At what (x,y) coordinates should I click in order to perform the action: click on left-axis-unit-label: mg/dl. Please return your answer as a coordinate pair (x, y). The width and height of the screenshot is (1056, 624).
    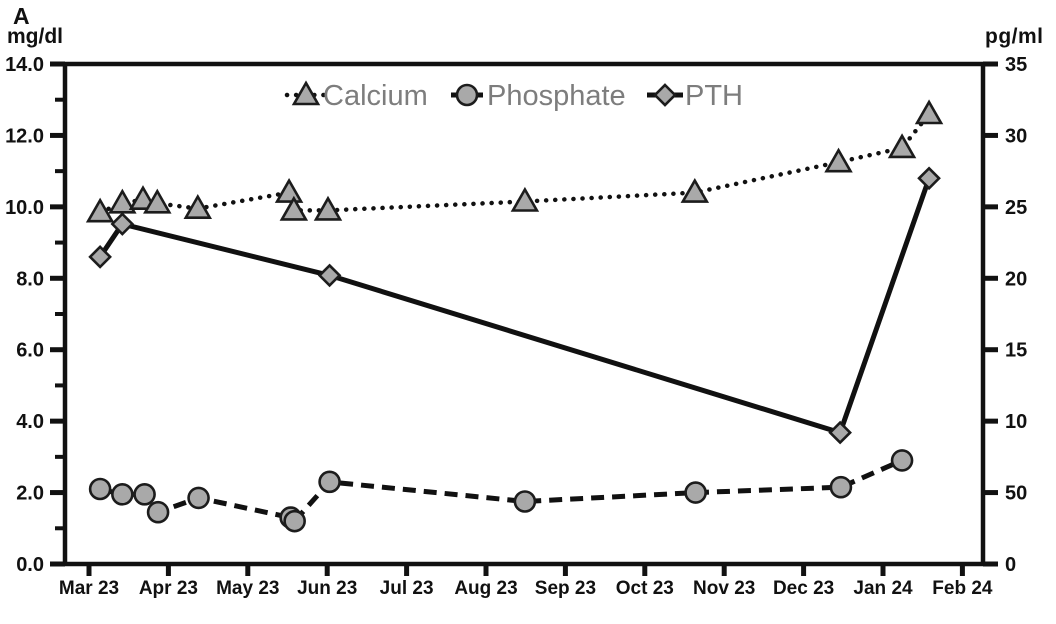
    Looking at the image, I should click on (35, 36).